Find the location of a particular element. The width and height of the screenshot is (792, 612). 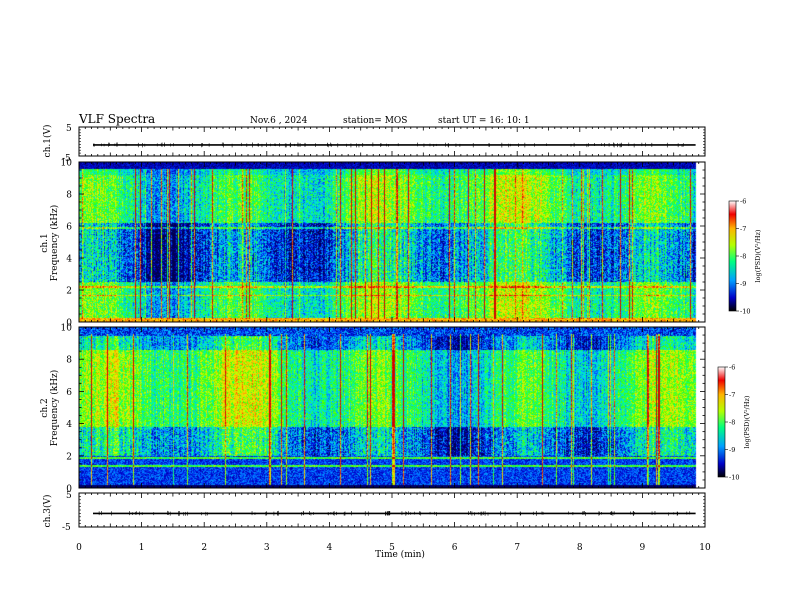

time-tick-label: 0 is located at coordinates (79, 548).